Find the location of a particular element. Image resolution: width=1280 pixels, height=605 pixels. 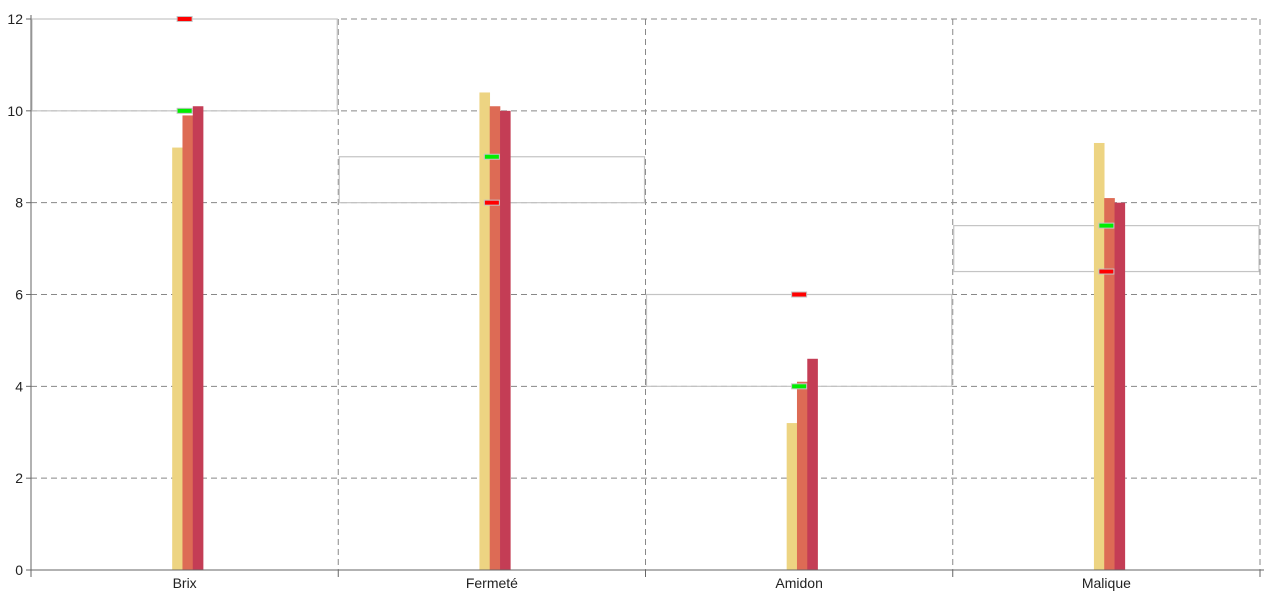

y-tick-label: 8 is located at coordinates (19, 203).